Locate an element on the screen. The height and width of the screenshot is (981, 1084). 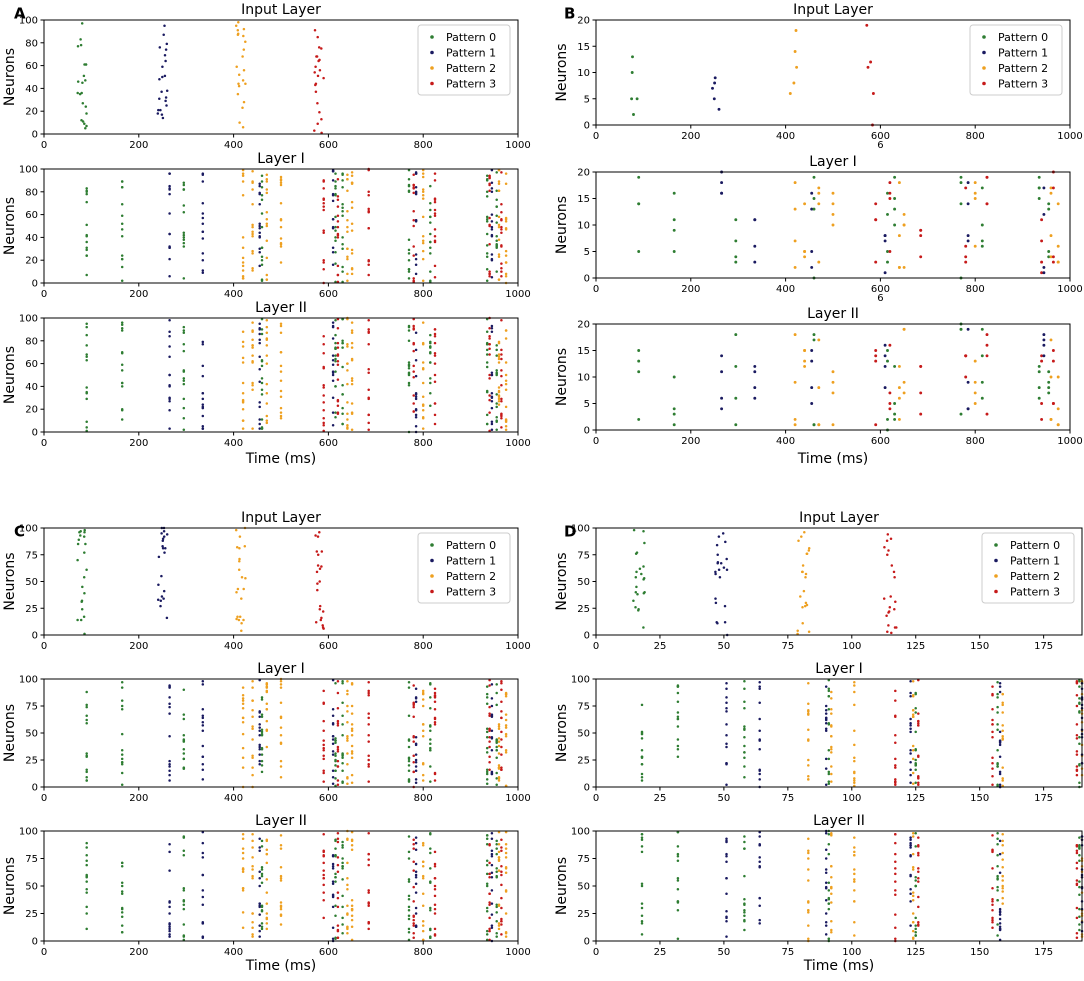
plot-frame is located at coordinates (281, 226).